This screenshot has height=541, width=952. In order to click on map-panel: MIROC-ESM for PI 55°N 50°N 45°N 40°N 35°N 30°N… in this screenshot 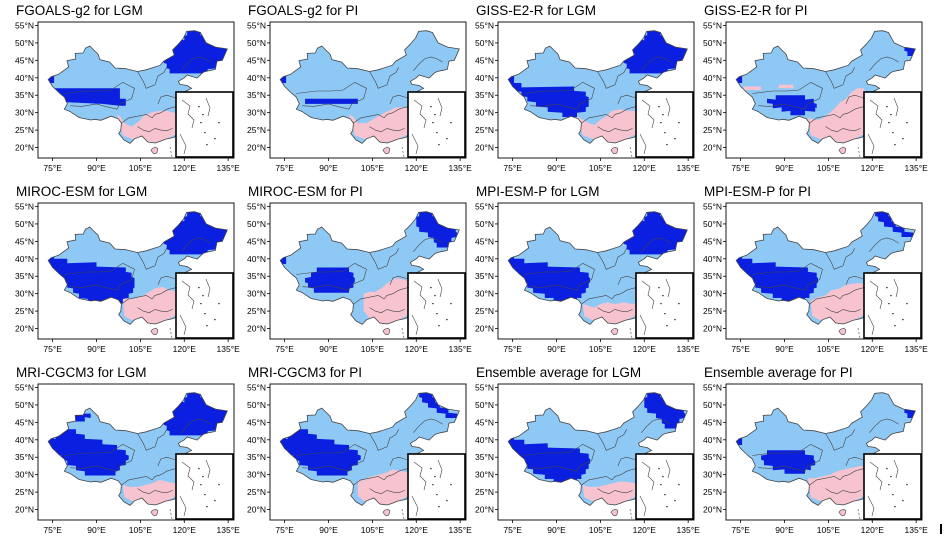, I will do `click(352, 270)`.